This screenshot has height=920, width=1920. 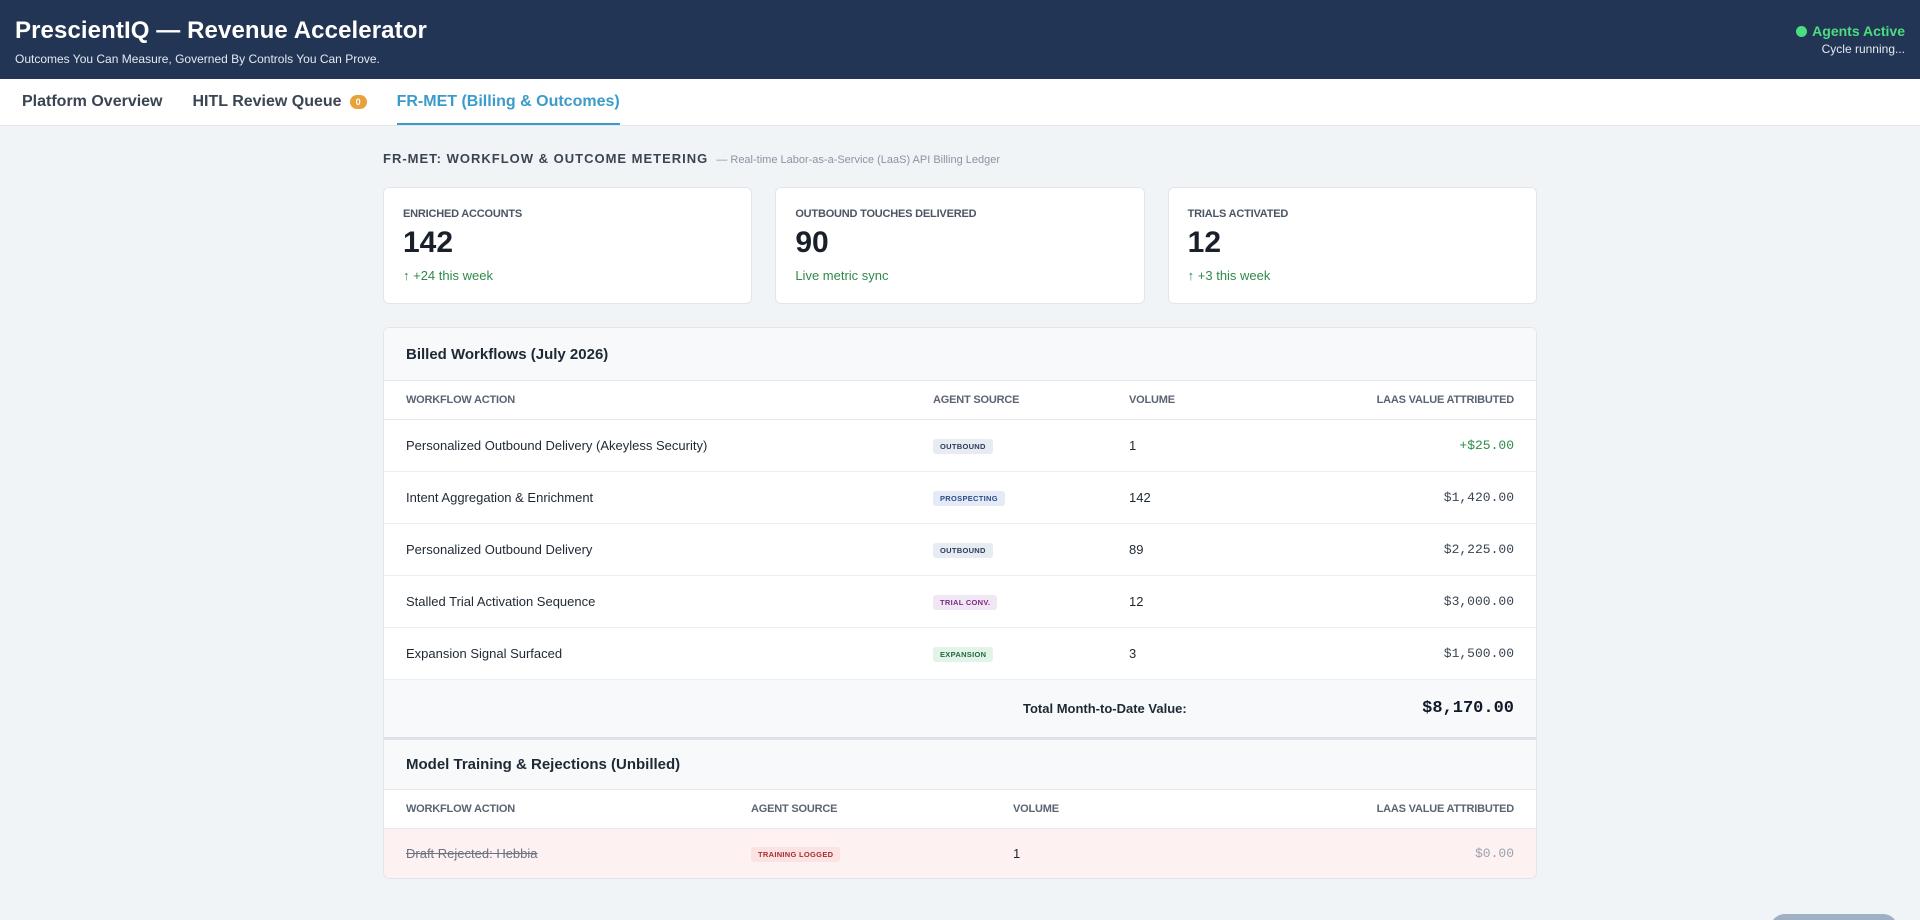 What do you see at coordinates (1229, 275) in the screenshot?
I see `kpi-delta: ↑ +3 this week` at bounding box center [1229, 275].